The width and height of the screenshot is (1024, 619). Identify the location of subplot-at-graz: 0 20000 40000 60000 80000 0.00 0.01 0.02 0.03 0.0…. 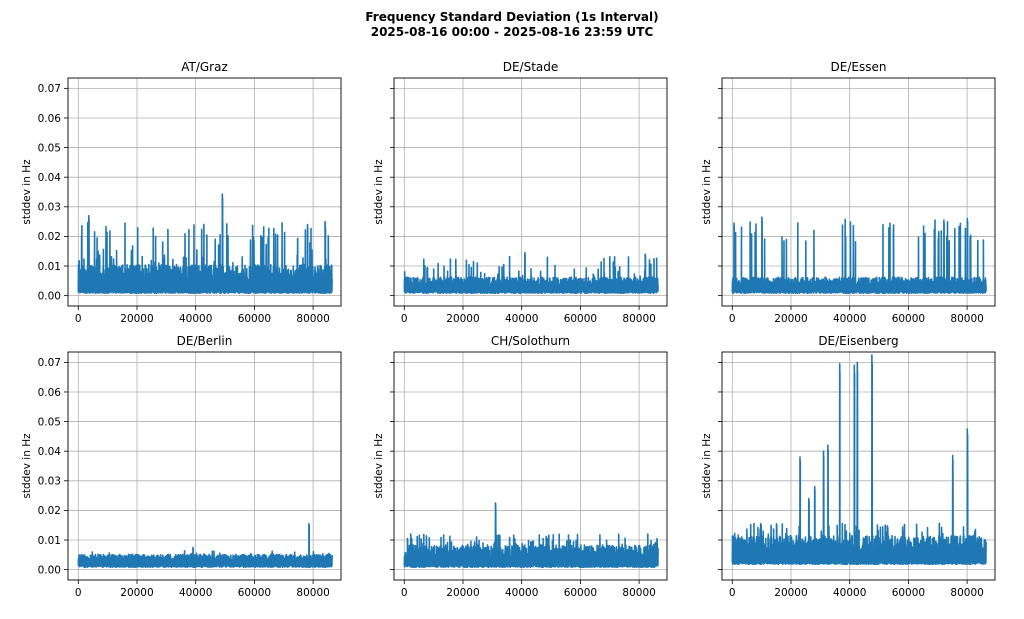
(181, 192).